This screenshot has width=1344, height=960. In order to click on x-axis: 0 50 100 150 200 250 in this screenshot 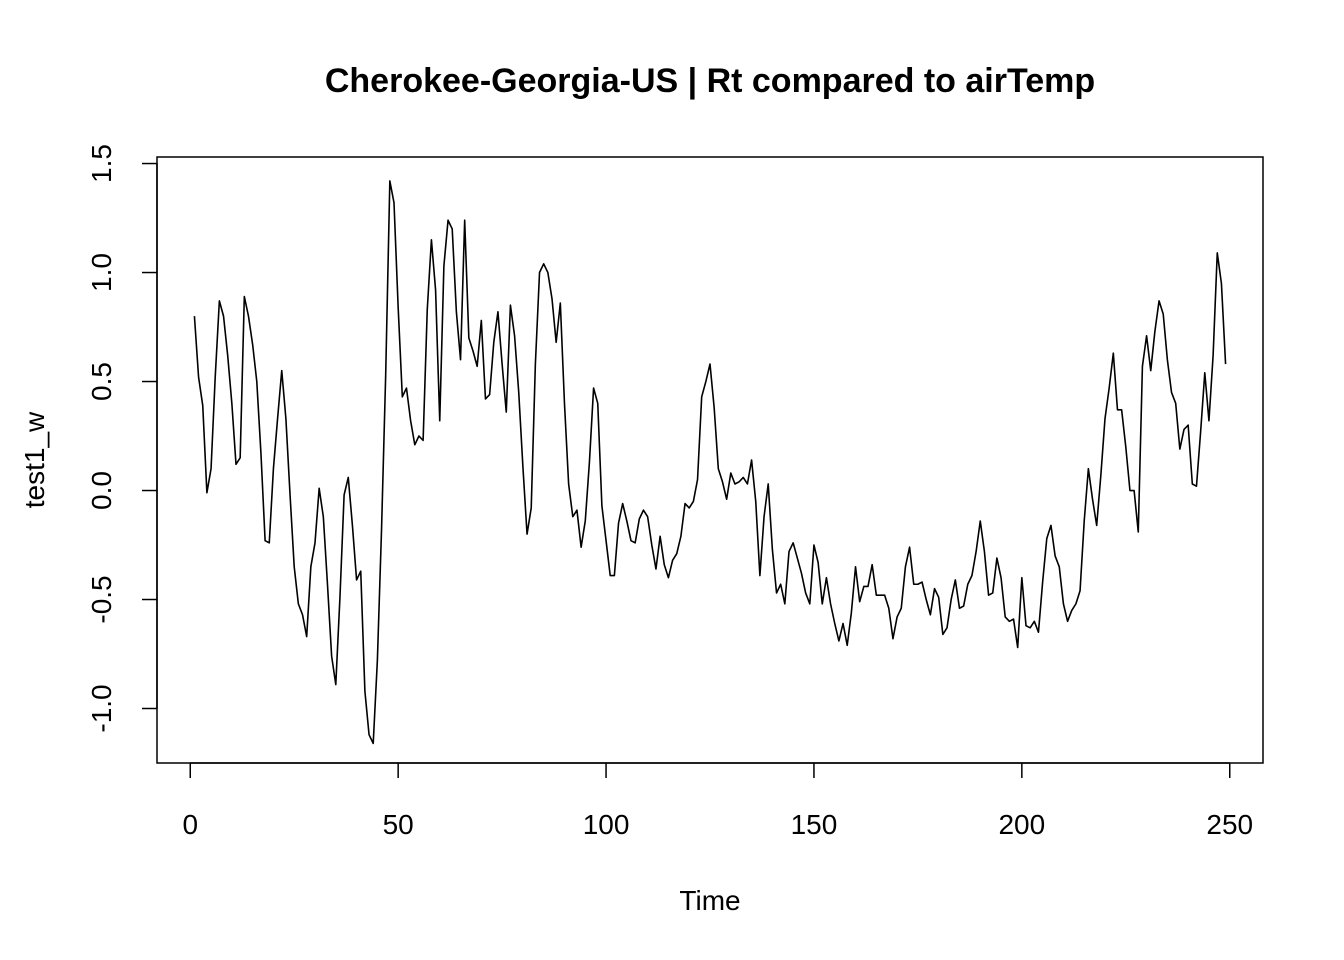, I will do `click(717, 801)`.